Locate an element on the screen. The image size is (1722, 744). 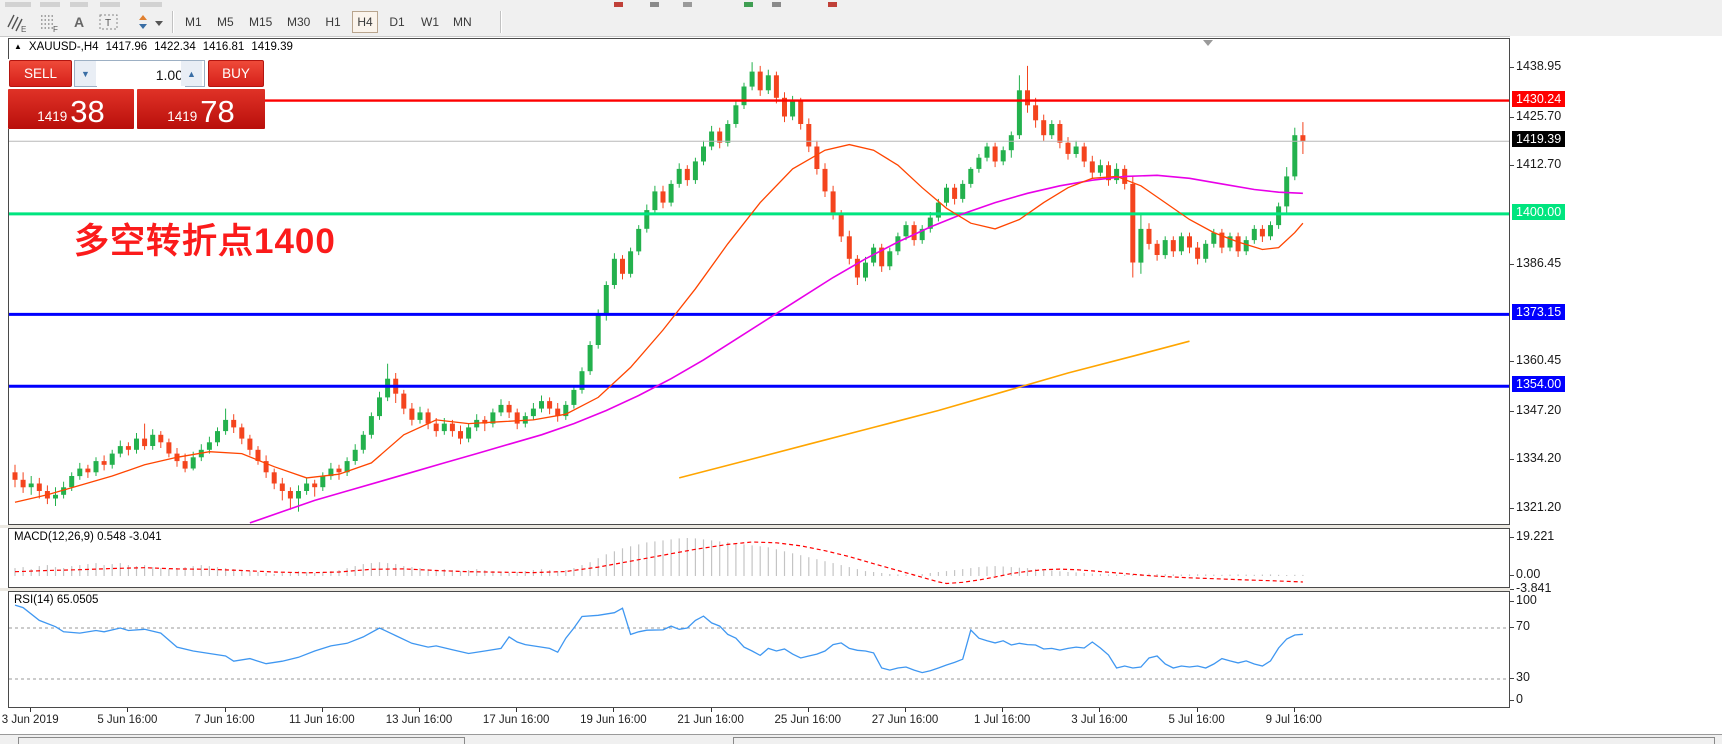
rsi-pane-canvas is located at coordinates (759, 649).